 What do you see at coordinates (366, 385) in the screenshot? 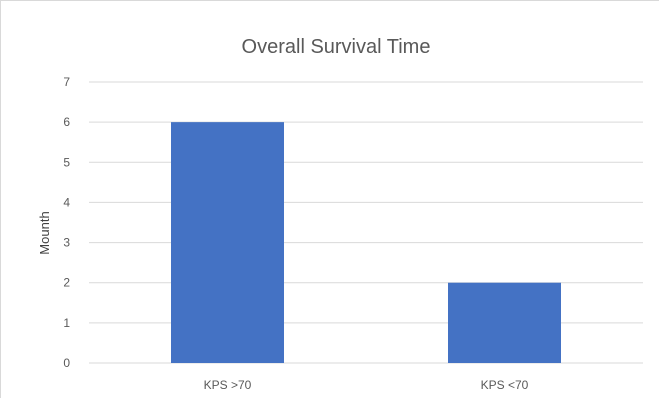
I see `x-axis-ticks: KPS >70 KPS <70` at bounding box center [366, 385].